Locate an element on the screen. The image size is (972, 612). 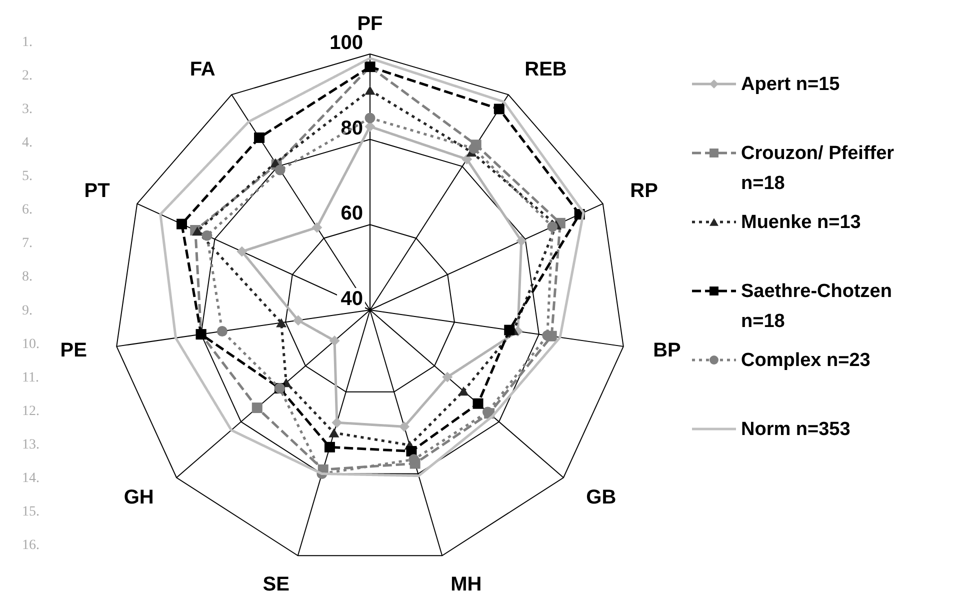
y-tick-label: 60 is located at coordinates (351, 213).